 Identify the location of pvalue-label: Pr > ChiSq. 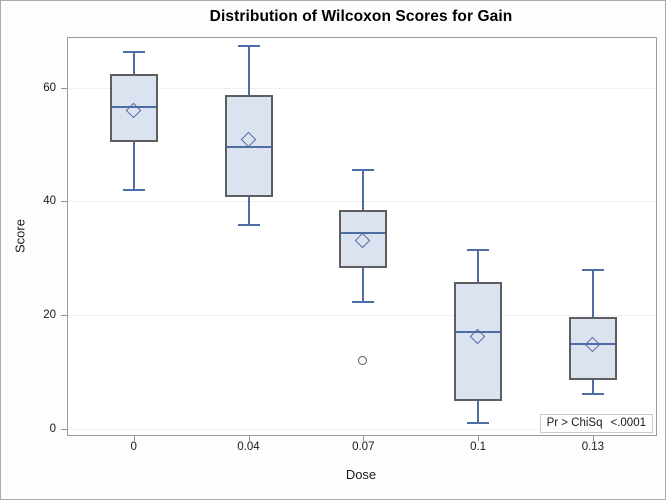
(574, 423).